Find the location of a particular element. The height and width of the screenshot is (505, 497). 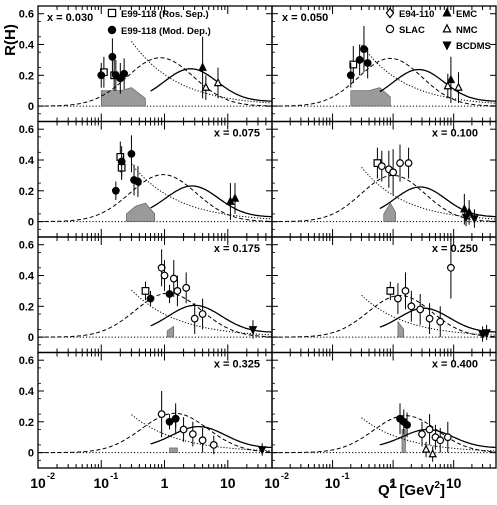

panel-5-curve-dotted is located at coordinates (201, 312).